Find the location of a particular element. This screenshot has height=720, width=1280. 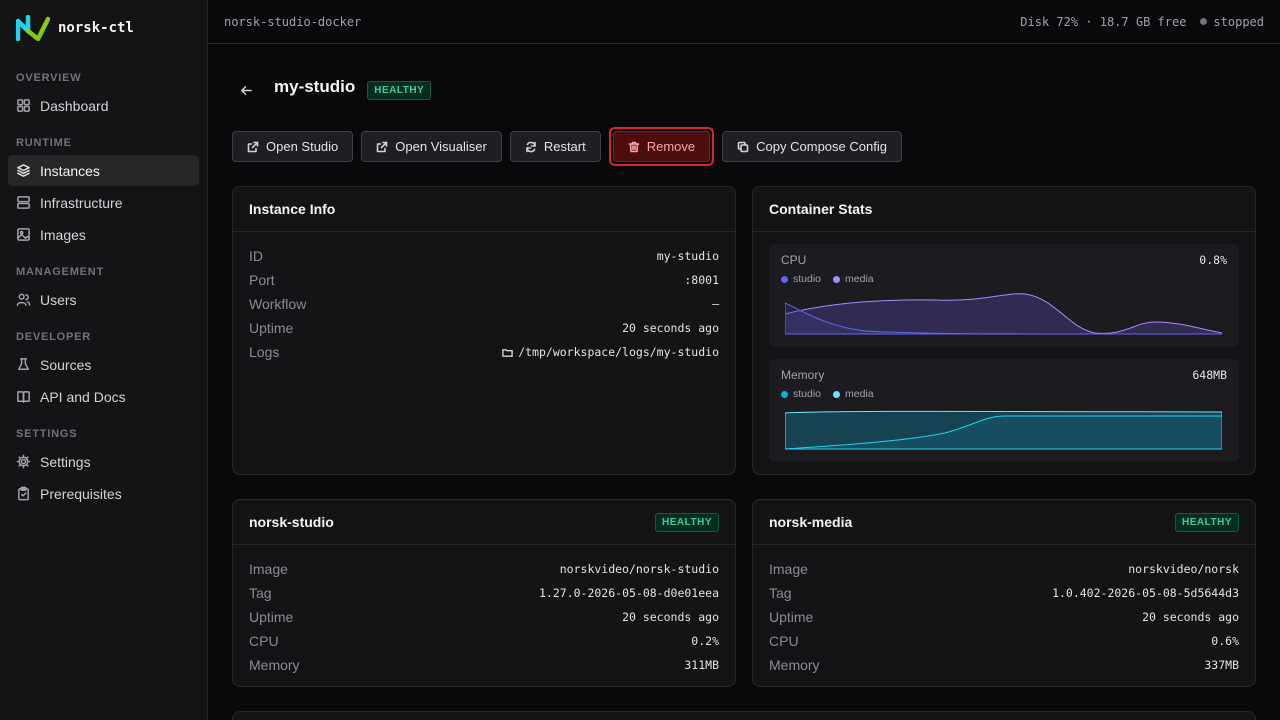

sidebar-item-sources: Sources is located at coordinates (103, 364).